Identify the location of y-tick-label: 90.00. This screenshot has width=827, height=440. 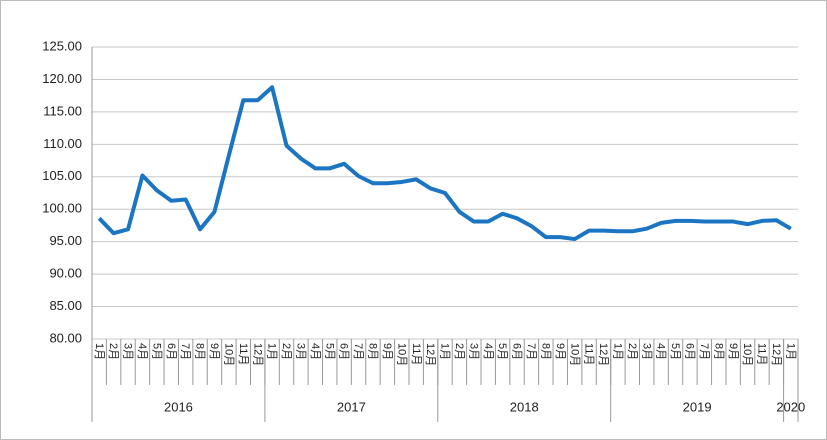
(65, 273).